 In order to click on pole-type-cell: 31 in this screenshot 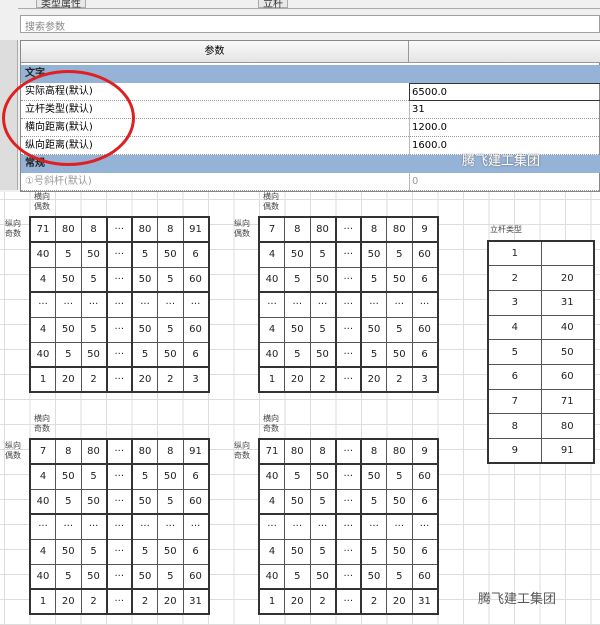, I will do `click(567, 302)`.